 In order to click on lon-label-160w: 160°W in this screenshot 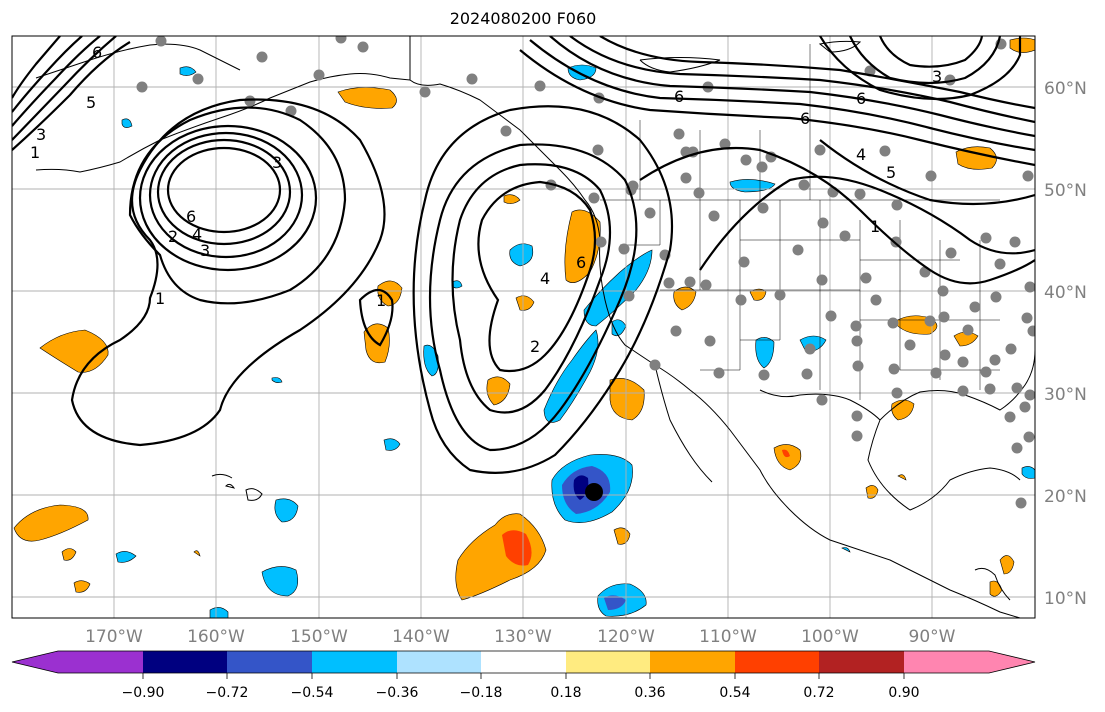, I will do `click(216, 637)`.